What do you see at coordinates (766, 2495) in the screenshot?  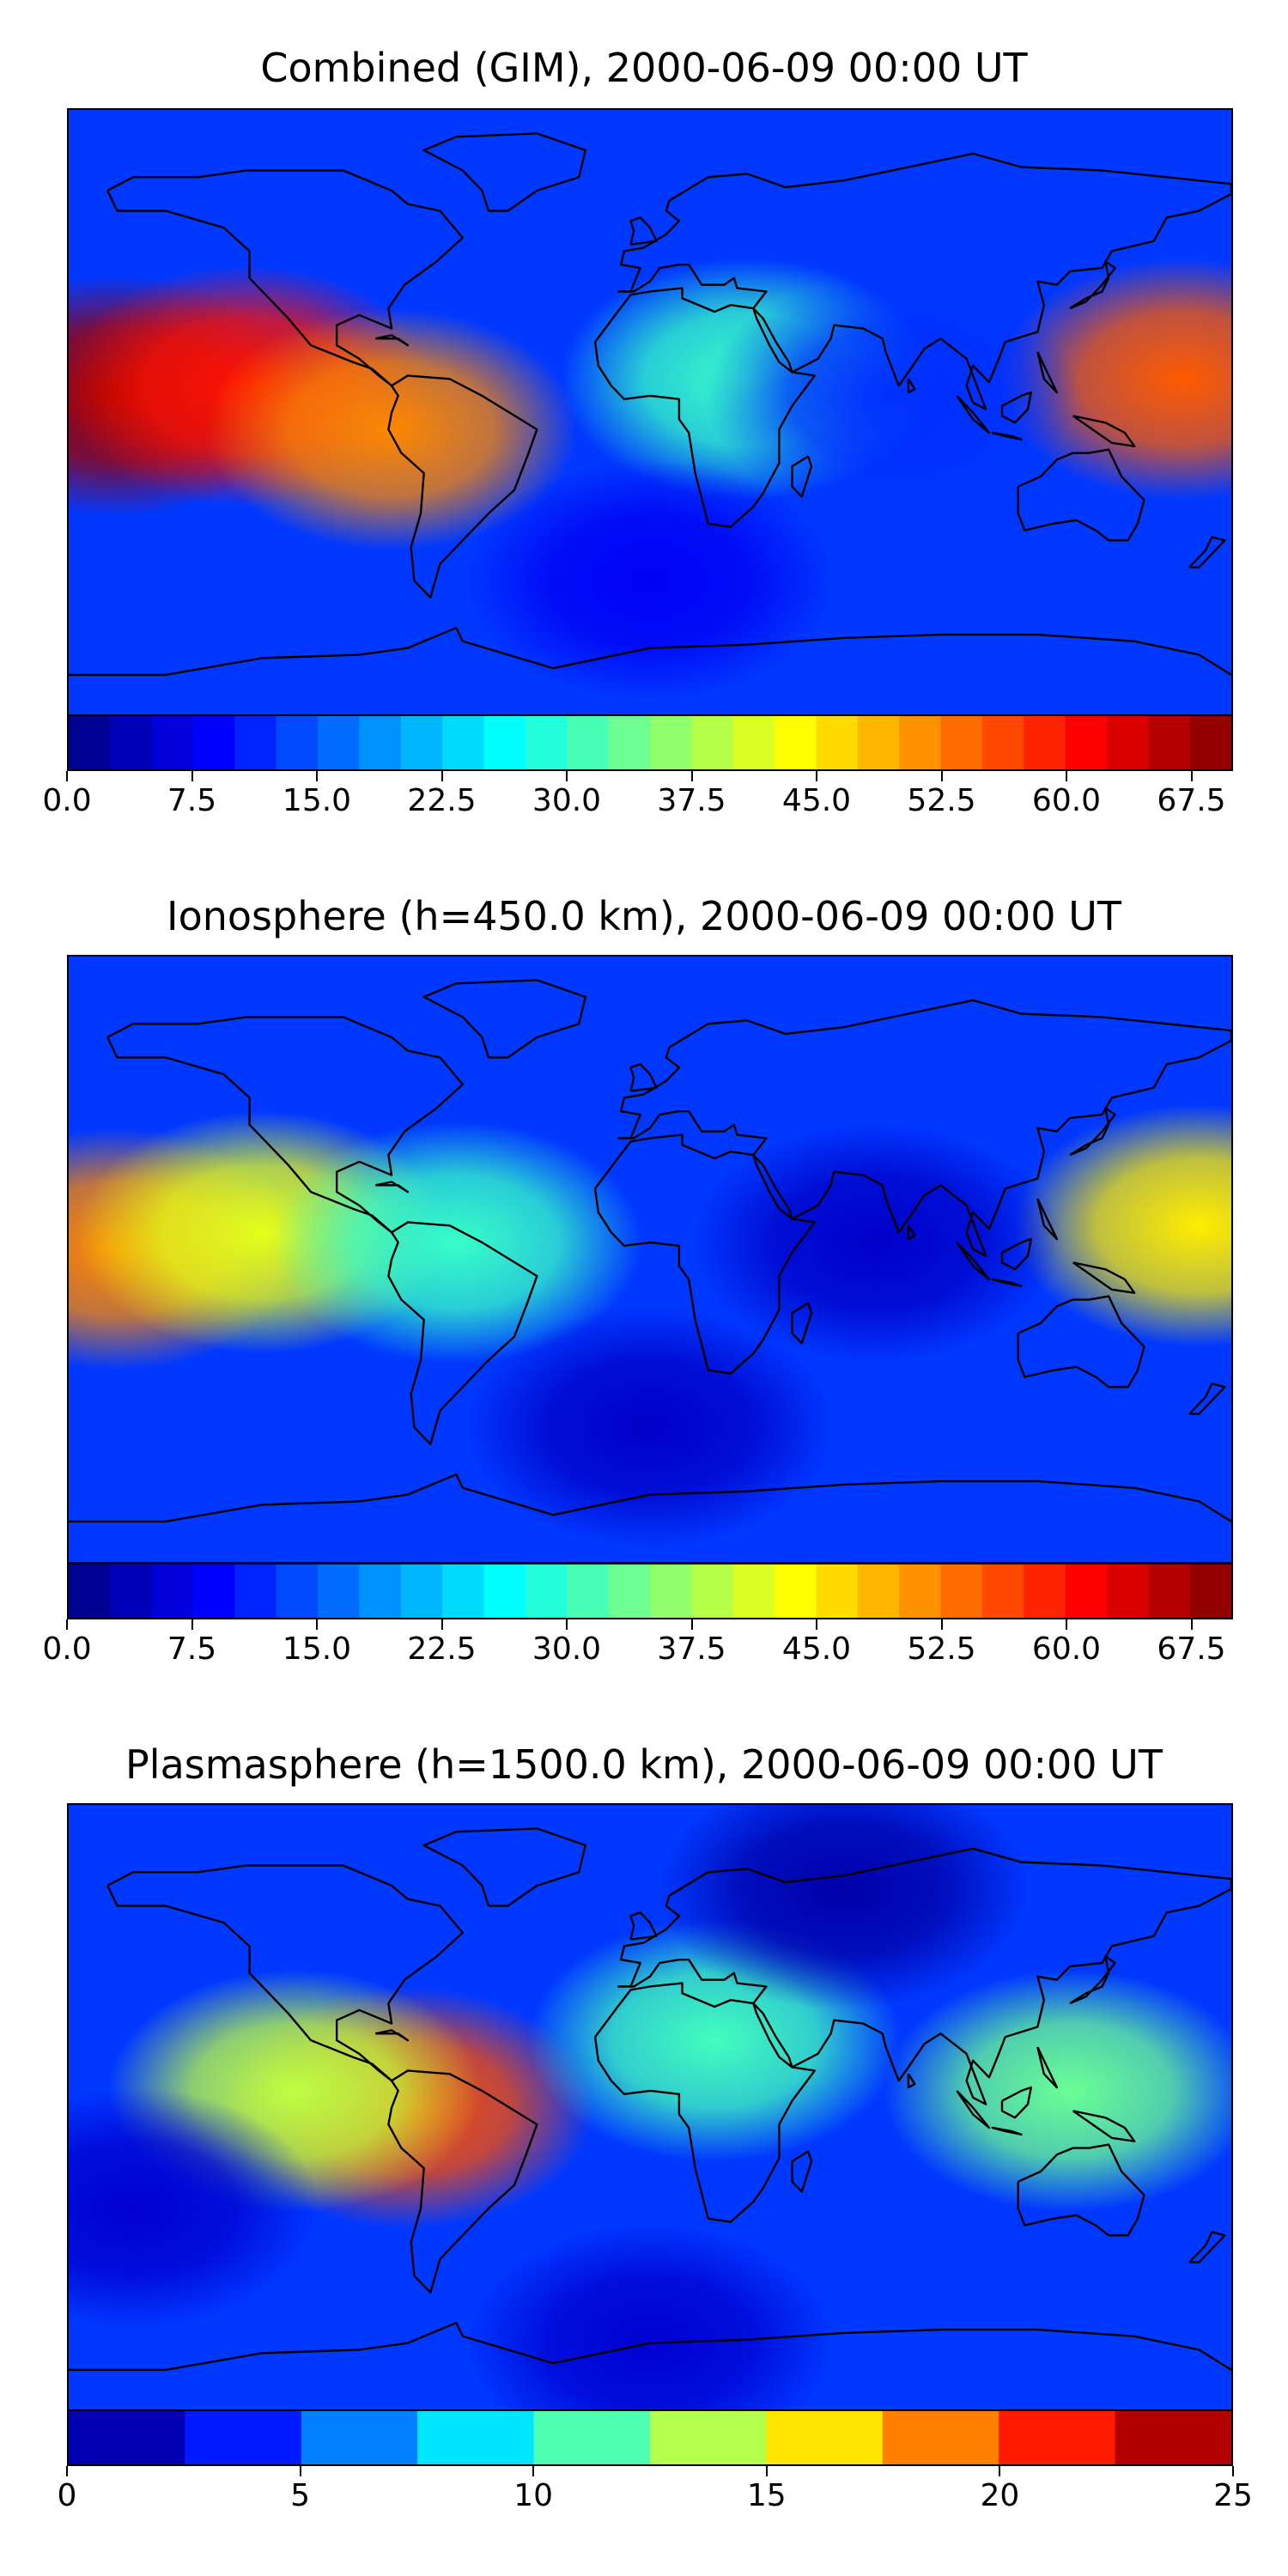 I see `colorbar-tick-label: 15` at bounding box center [766, 2495].